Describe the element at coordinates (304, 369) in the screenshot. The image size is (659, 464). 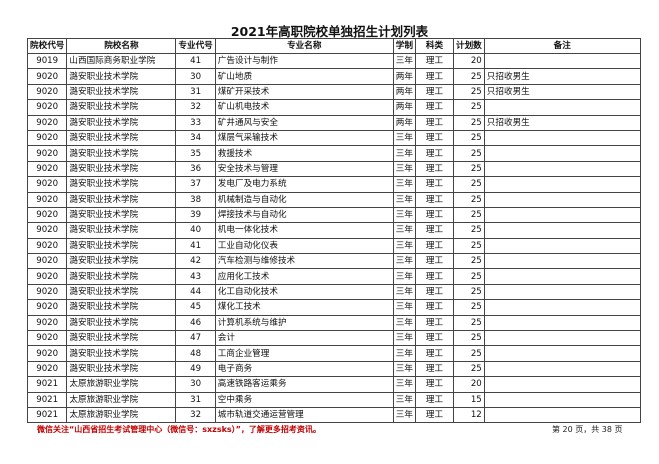
I see `cell-major-name: 电子商务` at that location.